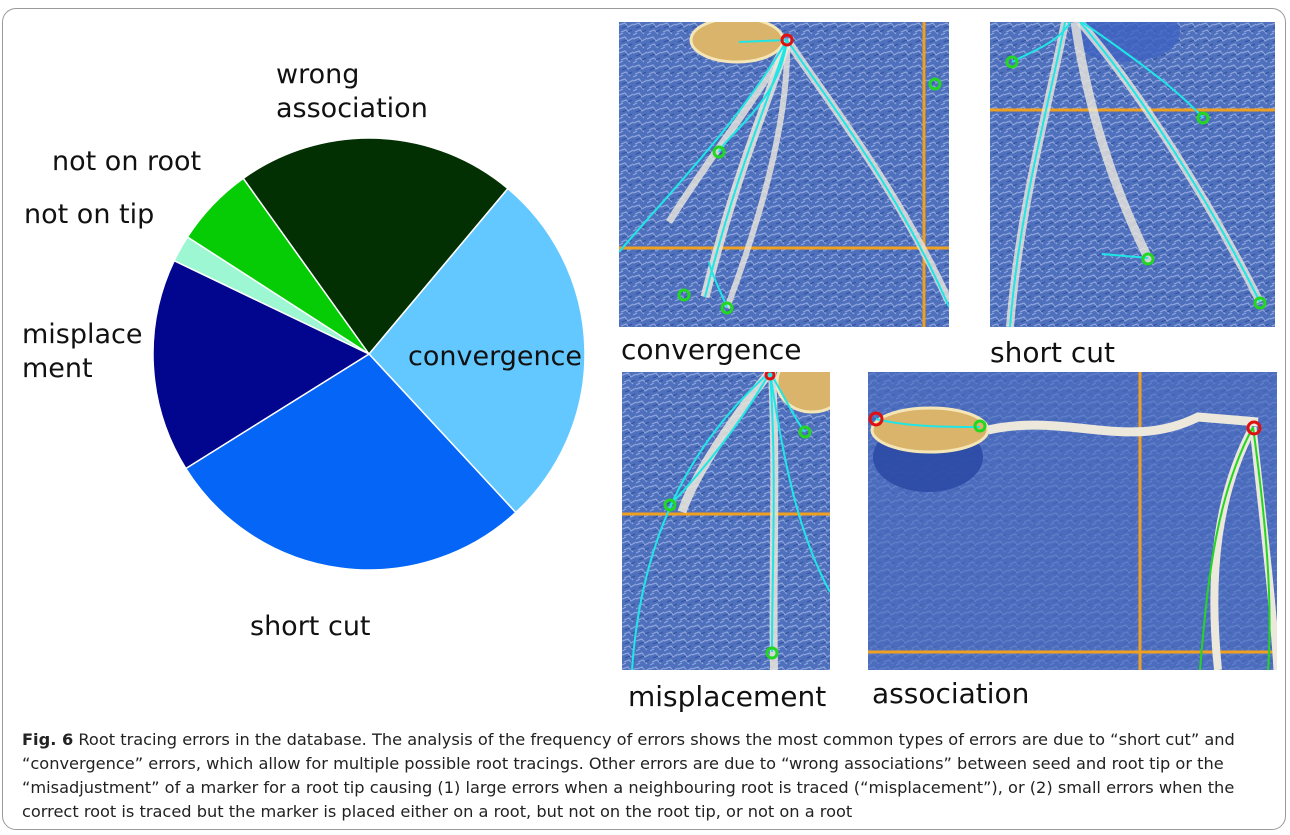 This screenshot has height=835, width=1290. I want to click on pie-label-wrong-line1: wrong, so click(318, 74).